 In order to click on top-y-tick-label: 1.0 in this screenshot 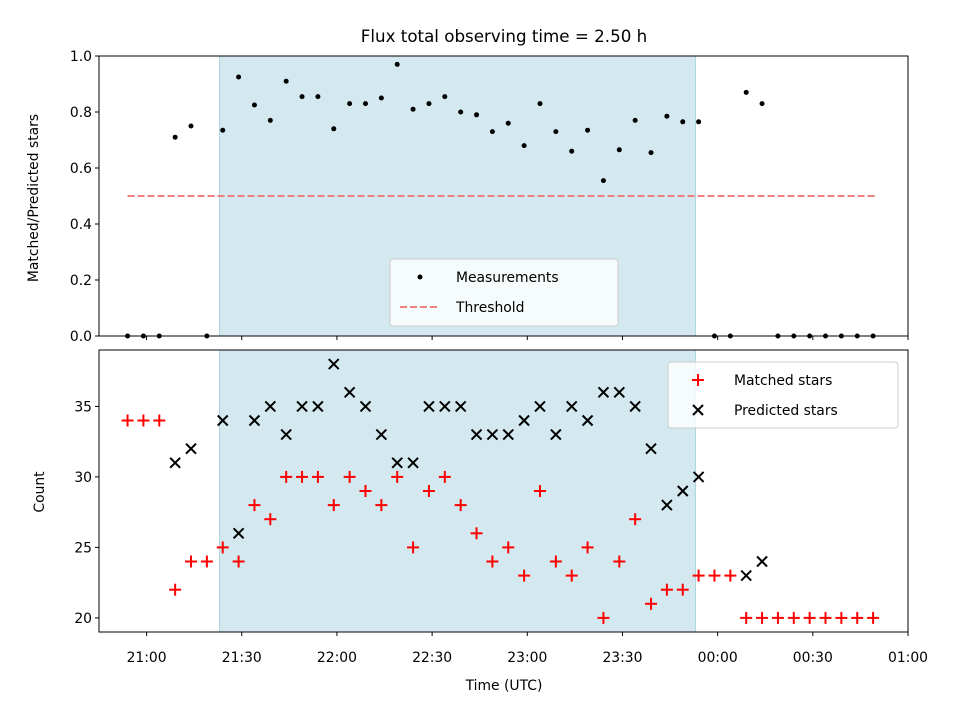, I will do `click(81, 57)`.